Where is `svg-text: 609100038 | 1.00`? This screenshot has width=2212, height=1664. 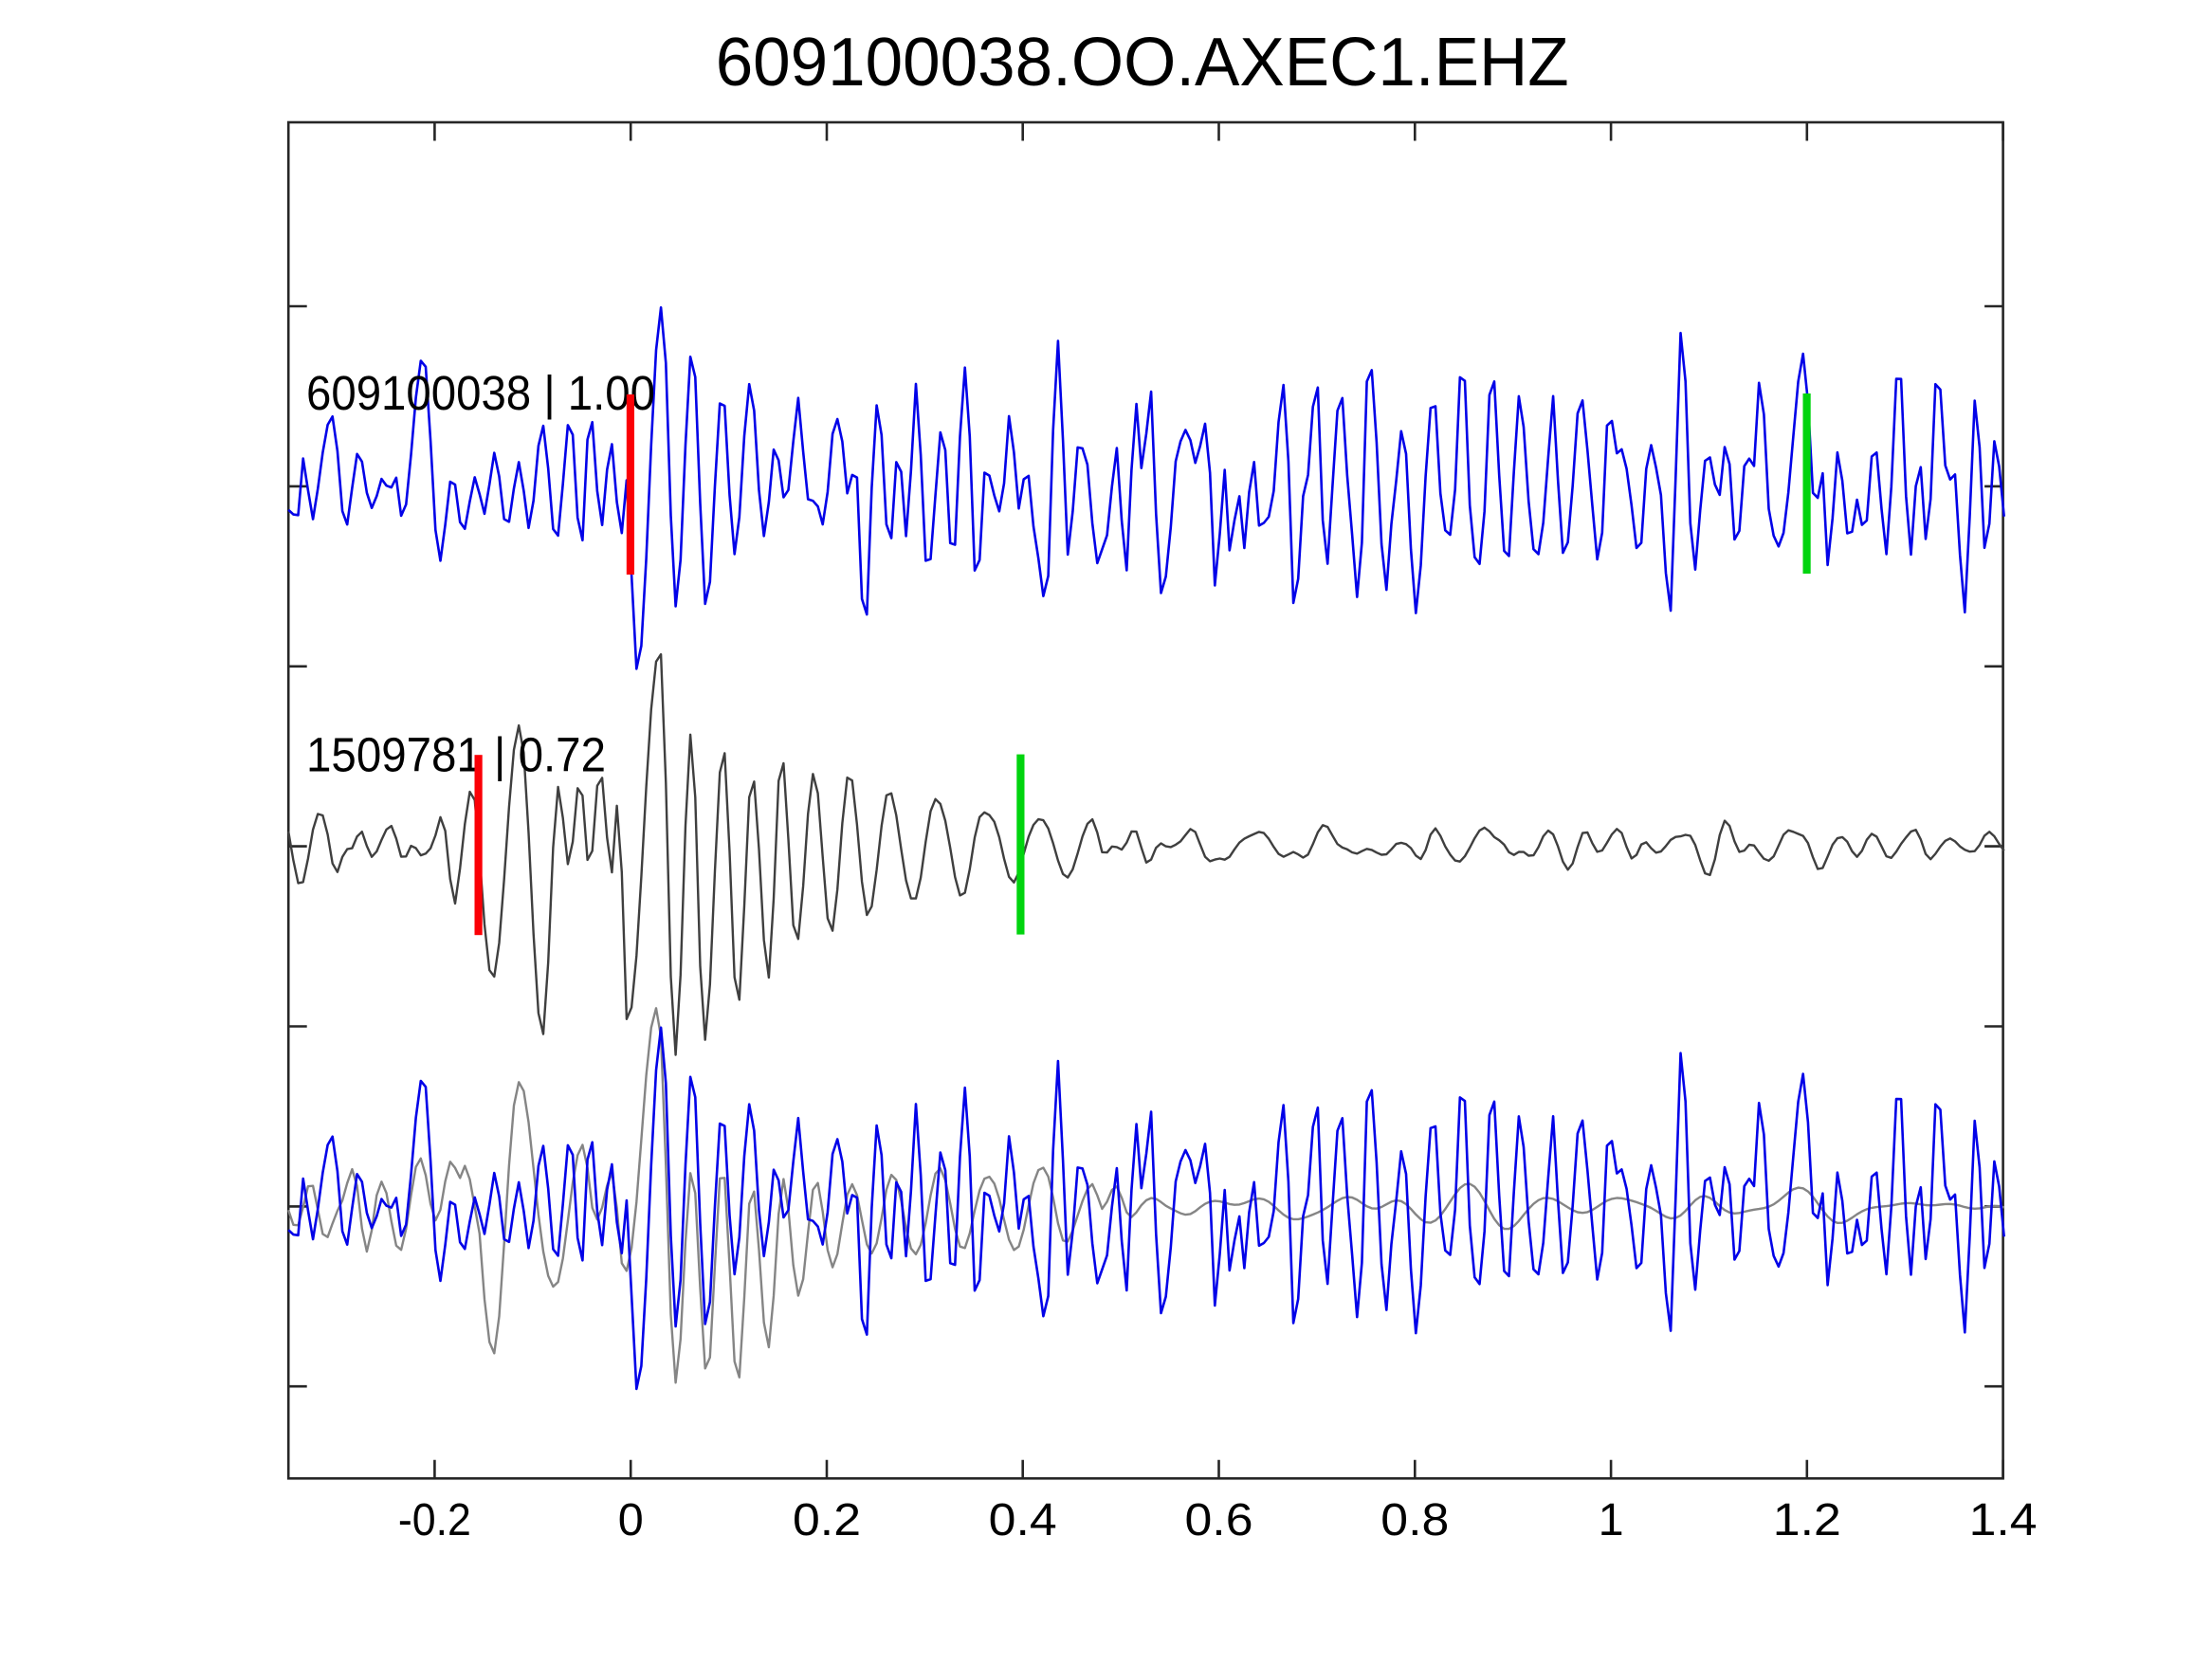 svg-text: 609100038 | 1.00 is located at coordinates (480, 393).